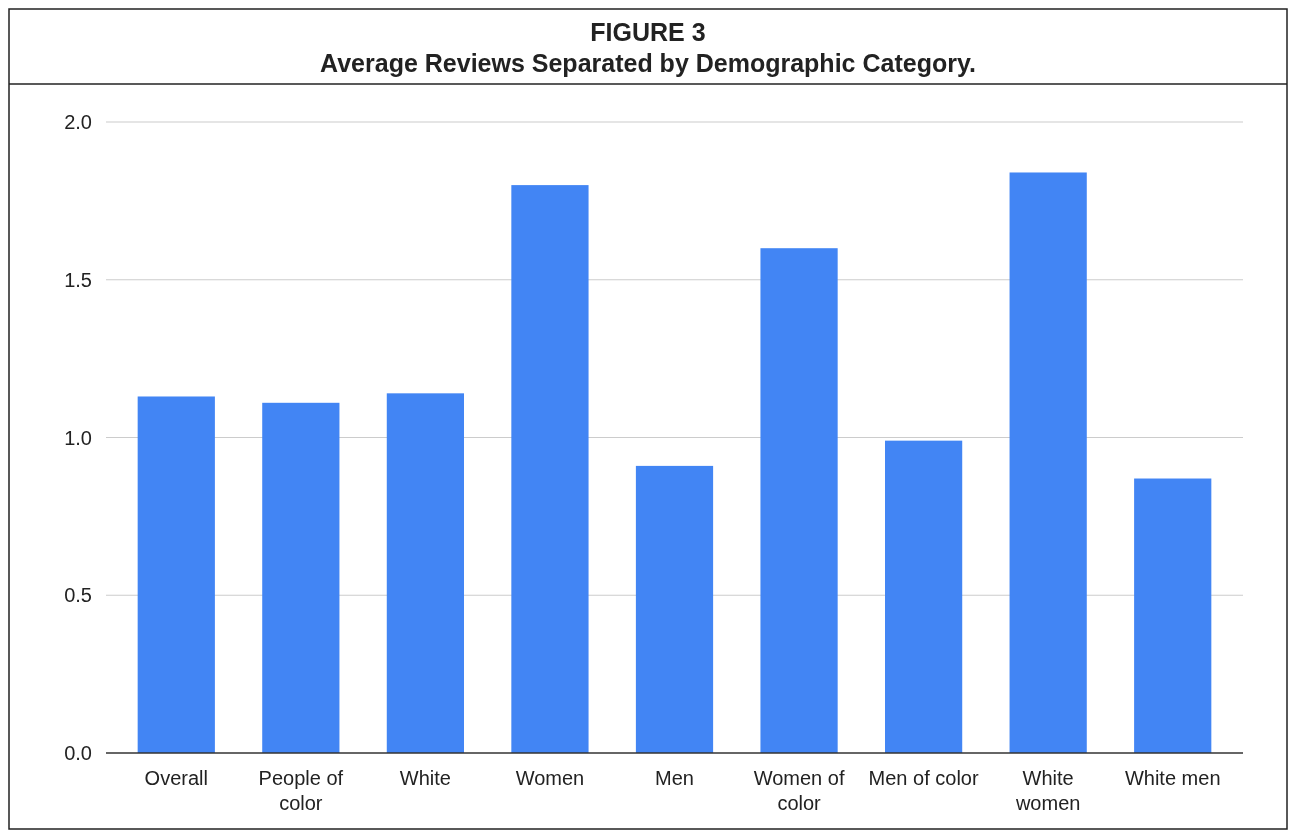  Describe the element at coordinates (923, 778) in the screenshot. I see `x-tick-label: Men of color` at that location.